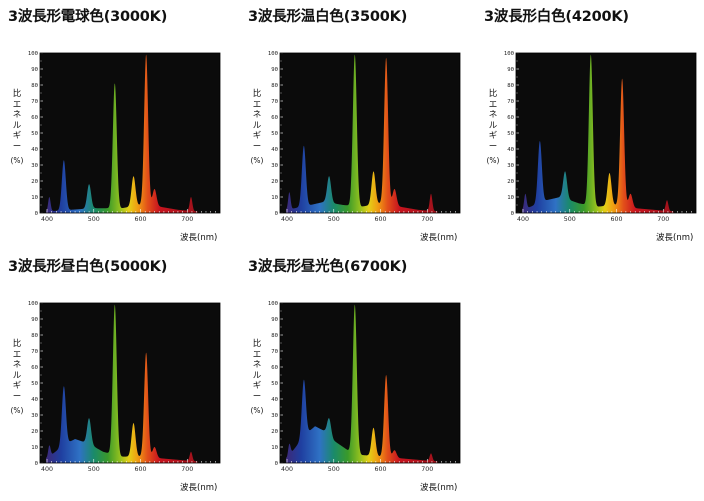 The image size is (704, 501). I want to click on chart-title: 3波長形昼白色(5000K), so click(88, 267).